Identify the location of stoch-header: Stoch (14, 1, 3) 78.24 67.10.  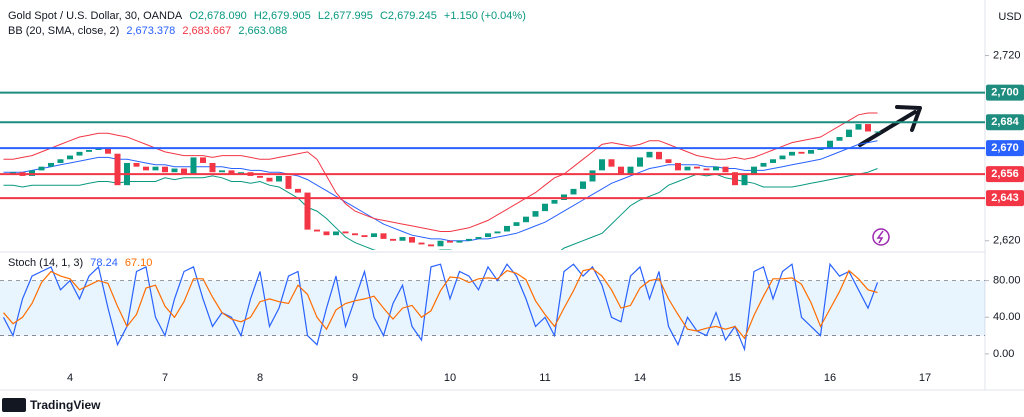
(82, 263).